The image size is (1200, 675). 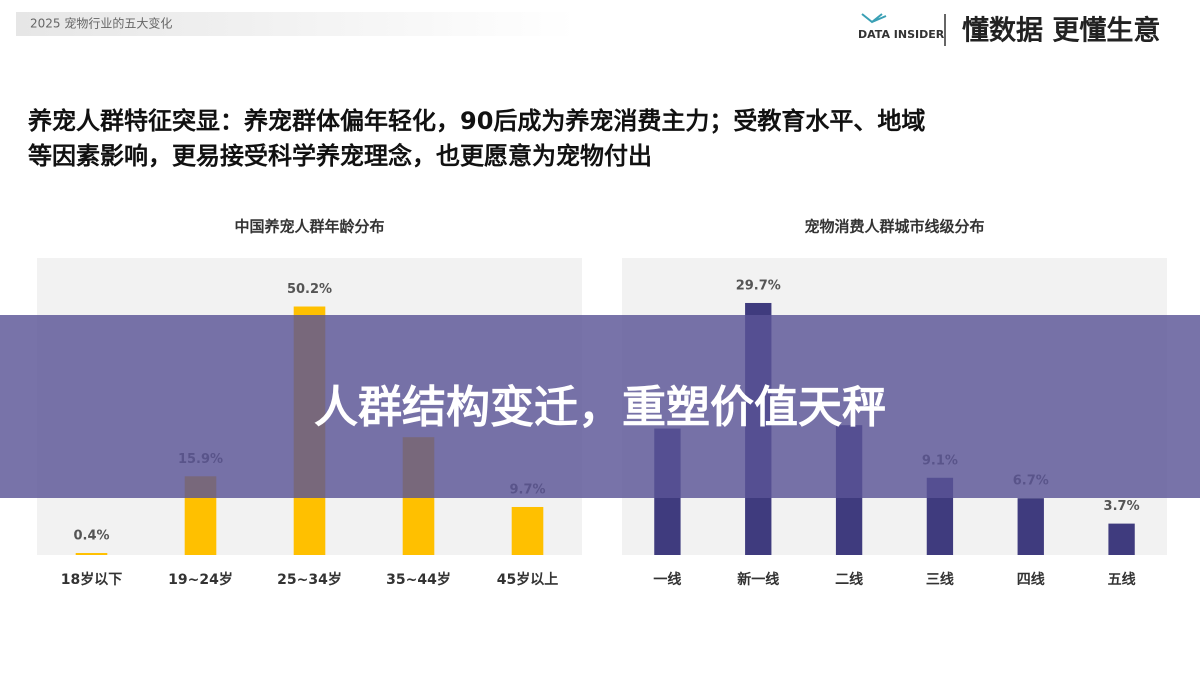 I want to click on x-tick-label: 三线, so click(x=940, y=579).